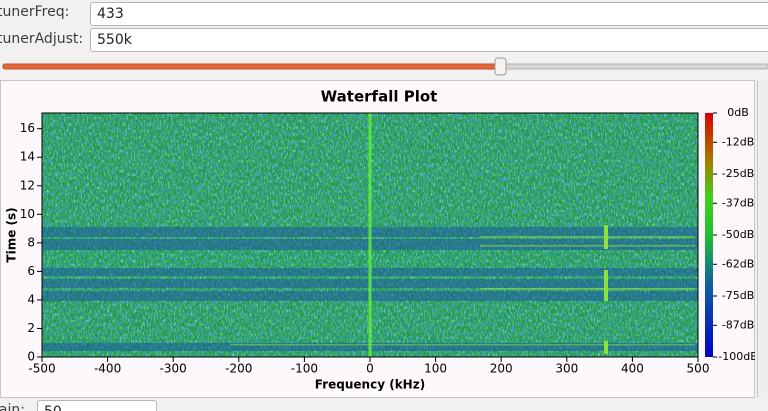  What do you see at coordinates (762, 239) in the screenshot?
I see `side-panel` at bounding box center [762, 239].